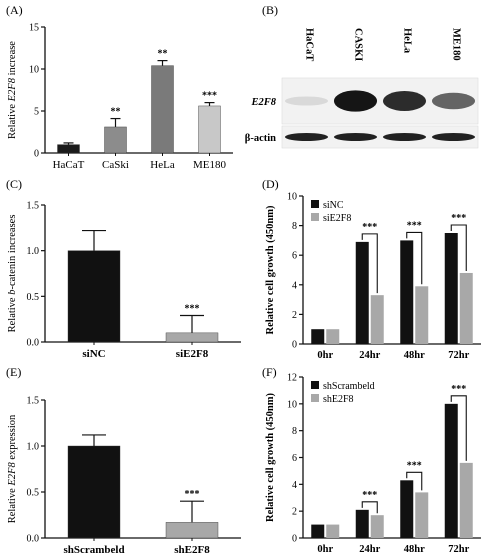  Describe the element at coordinates (12, 90) in the screenshot. I see `y-axis-label: Relative E2F8 increase` at that location.